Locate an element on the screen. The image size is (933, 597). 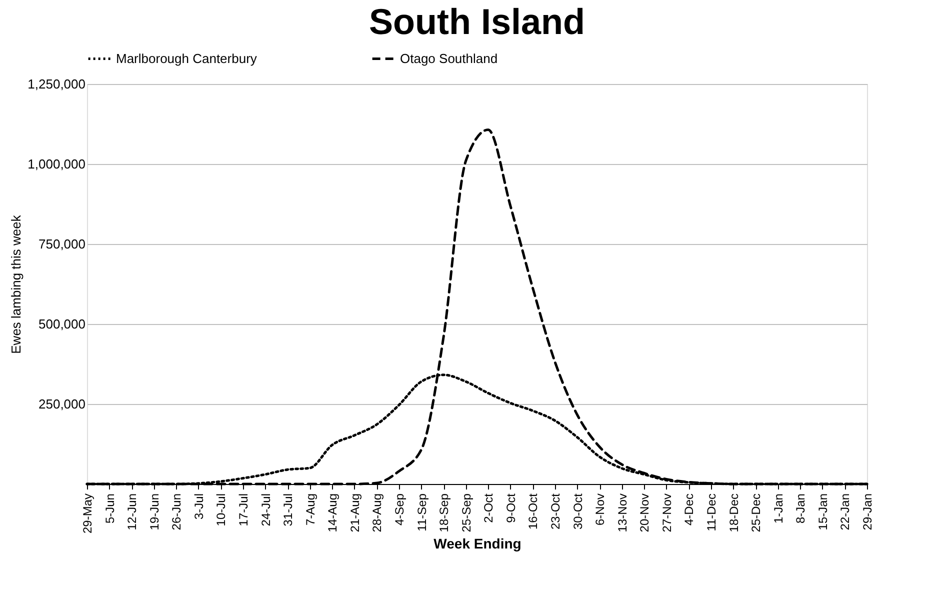
x-tick-label: 1-Jan is located at coordinates (778, 509).